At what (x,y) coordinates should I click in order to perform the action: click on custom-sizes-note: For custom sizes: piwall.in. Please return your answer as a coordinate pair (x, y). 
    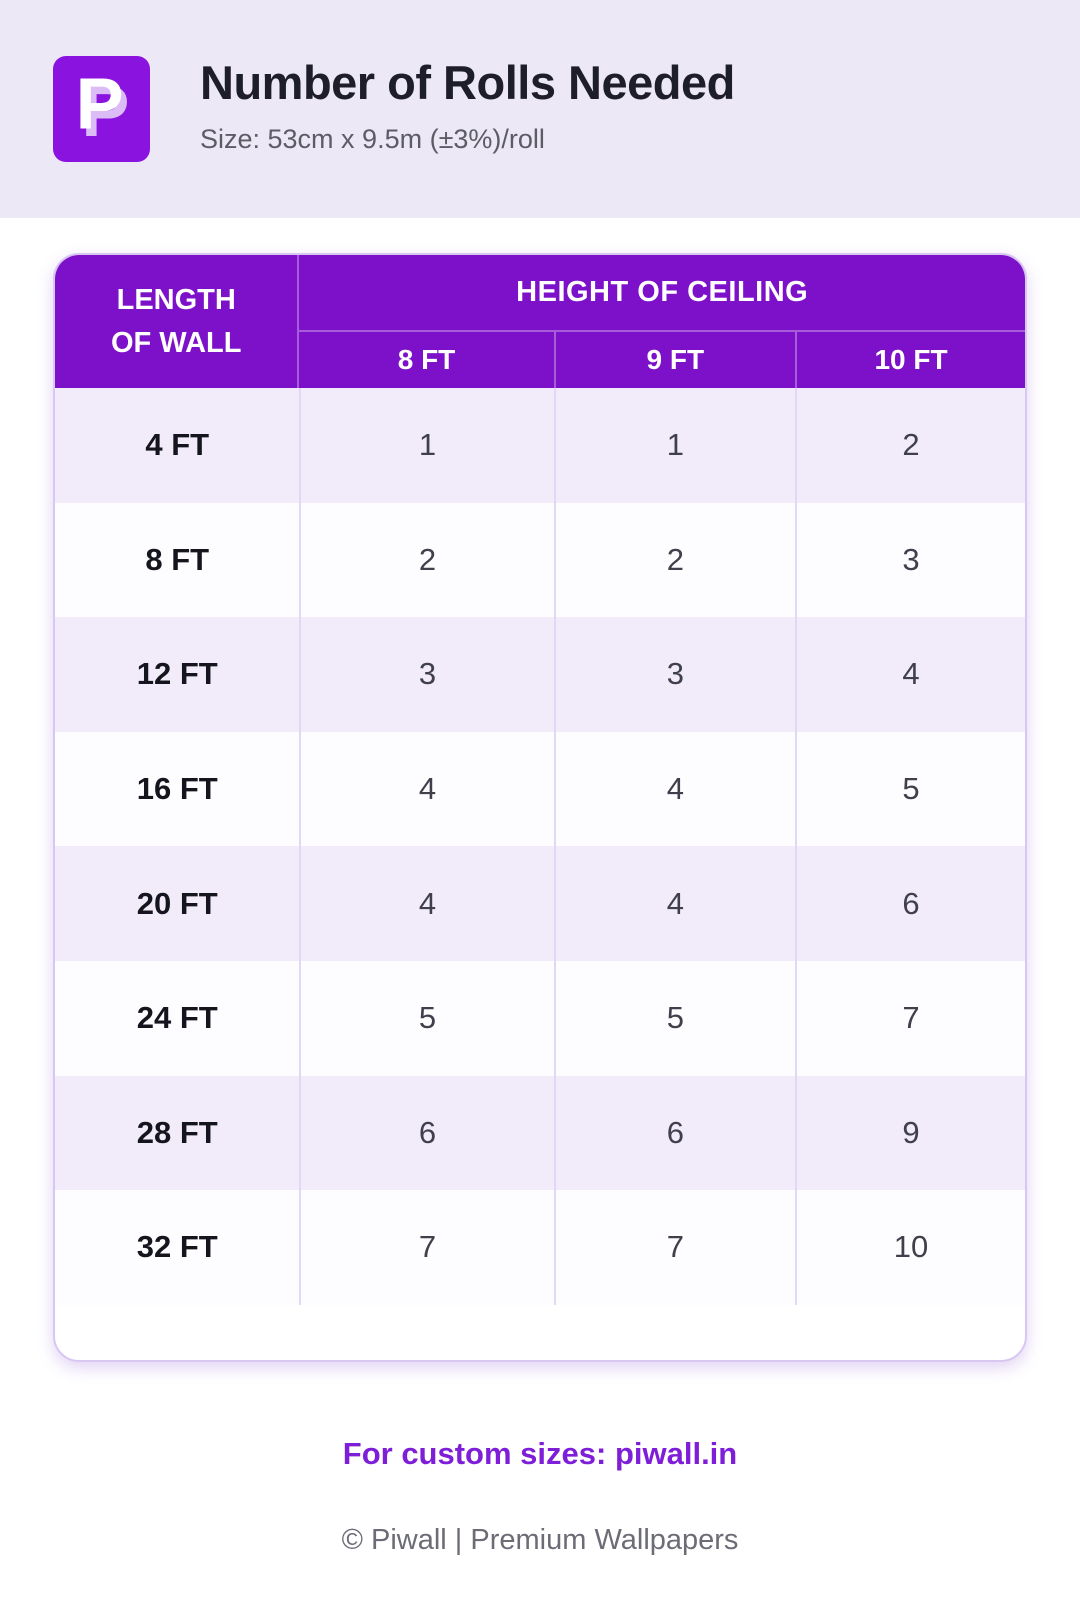
    Looking at the image, I should click on (540, 1453).